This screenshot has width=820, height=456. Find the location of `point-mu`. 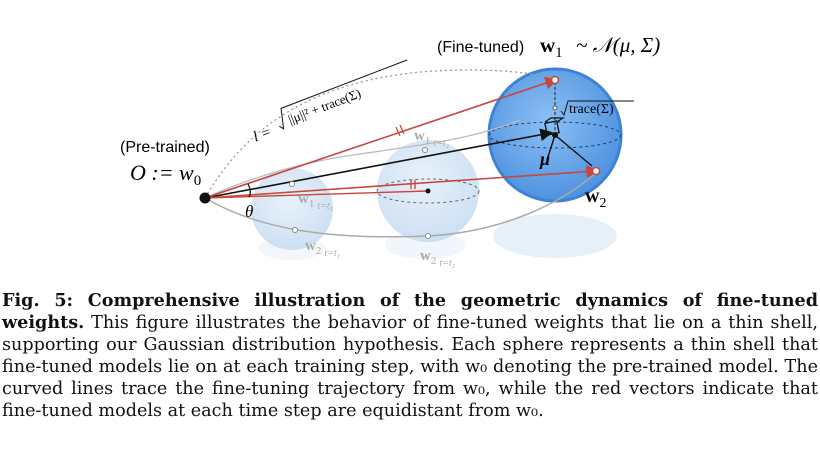

point-mu is located at coordinates (555, 135).